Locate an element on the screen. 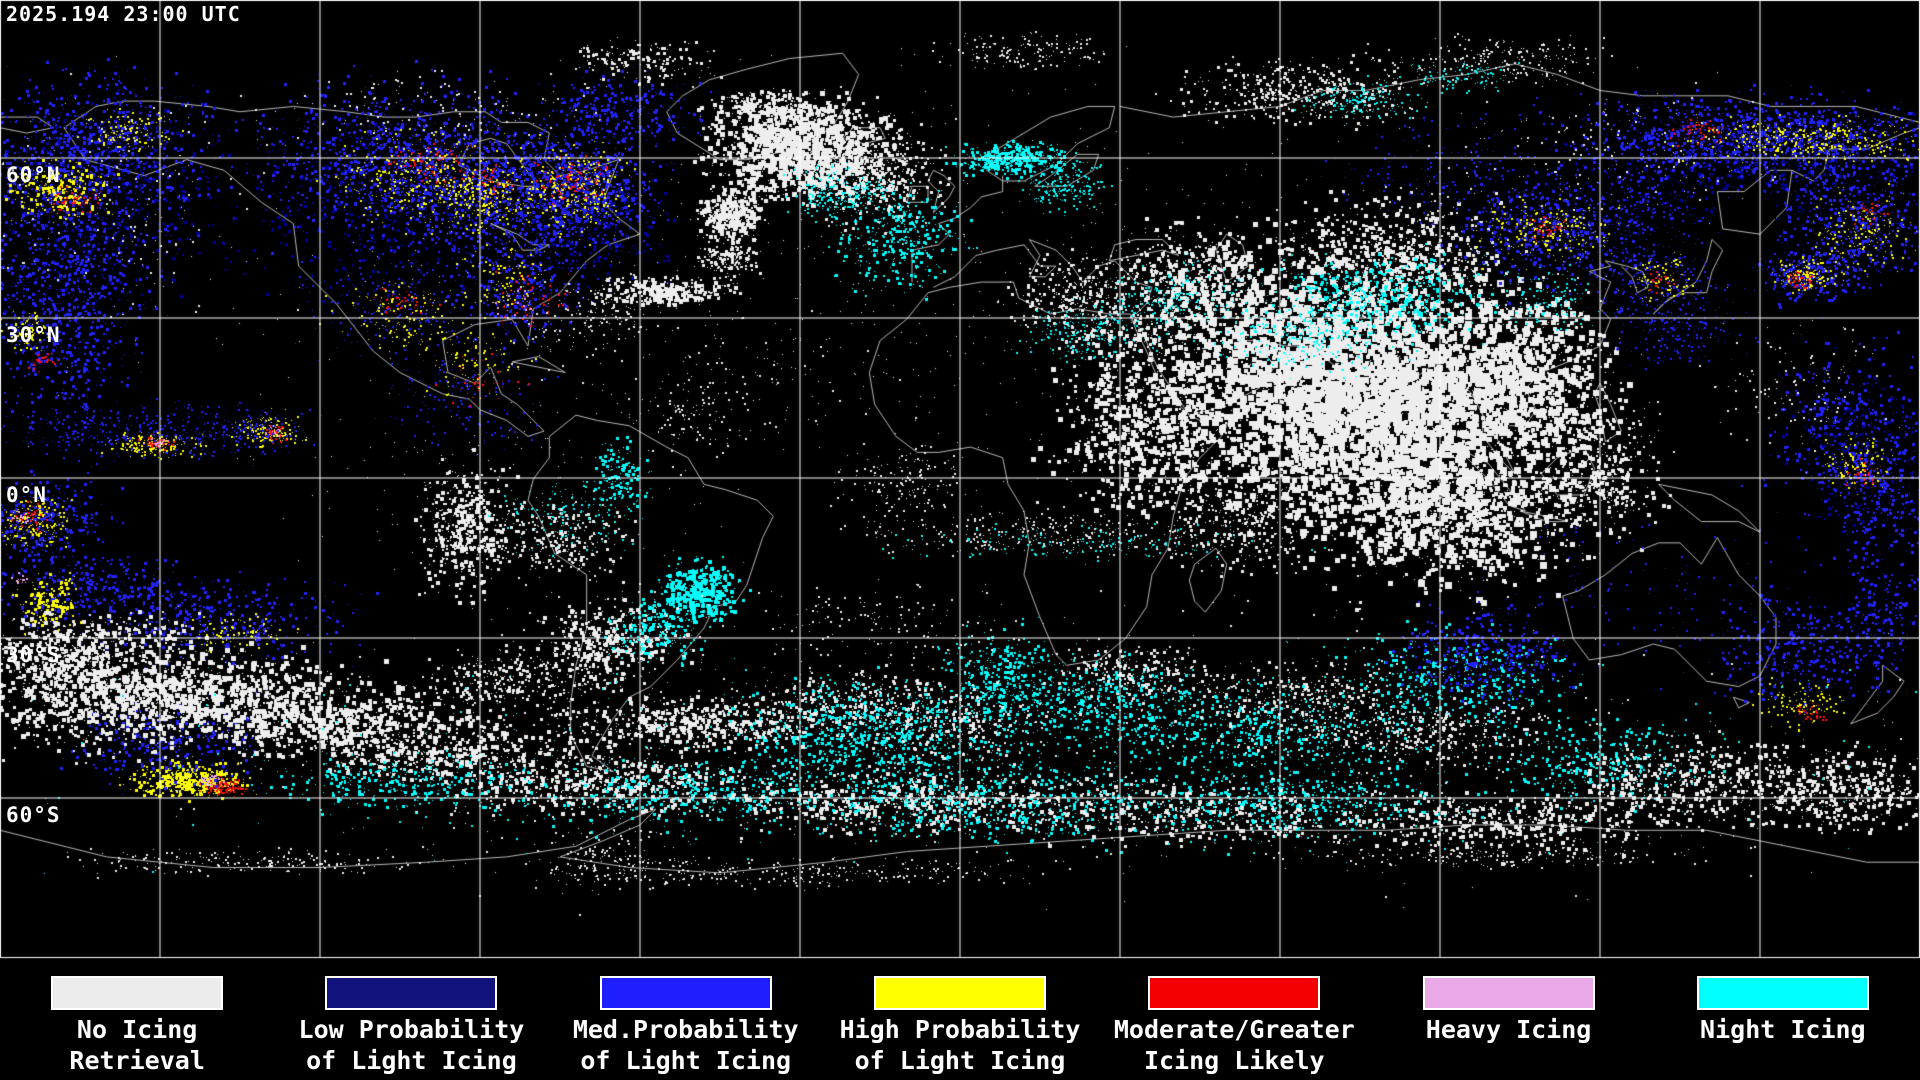 This screenshot has width=1920, height=1080. legend-swatch-heavy-icing is located at coordinates (1508, 993).